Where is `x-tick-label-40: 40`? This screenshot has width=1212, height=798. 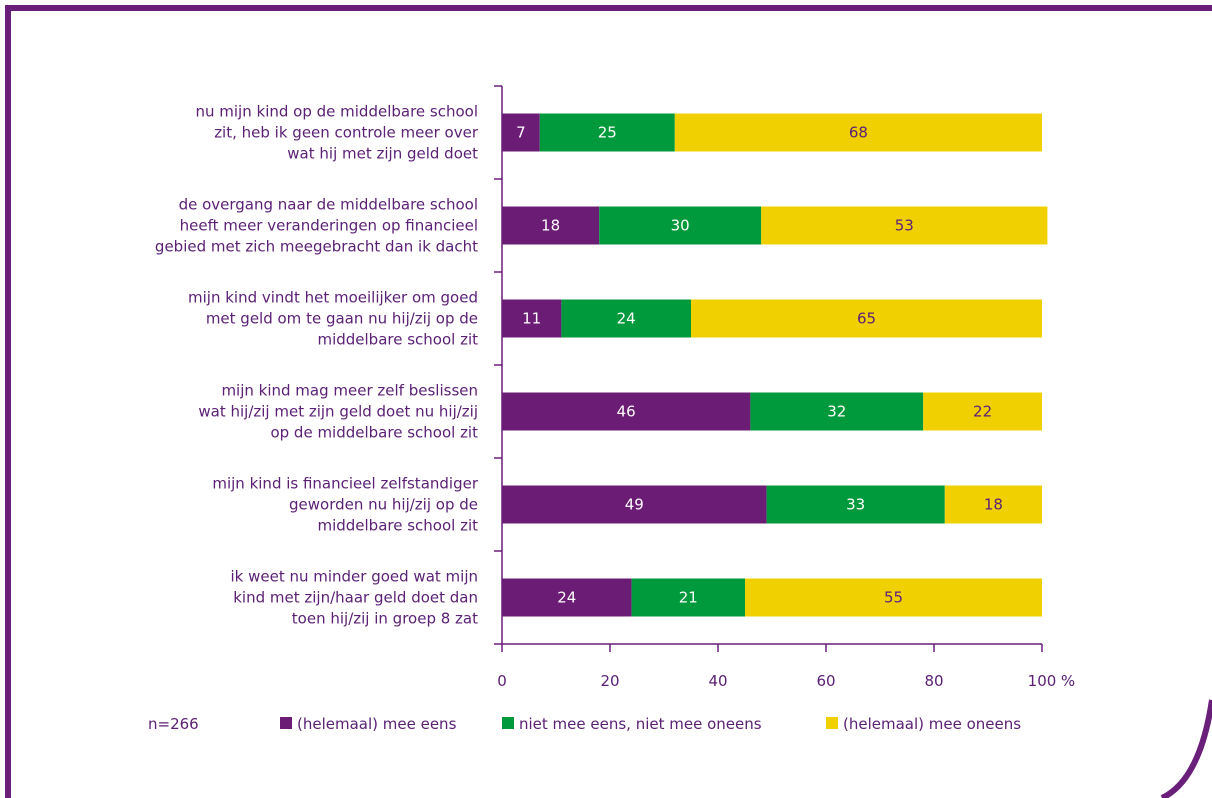
x-tick-label-40: 40 is located at coordinates (717, 681).